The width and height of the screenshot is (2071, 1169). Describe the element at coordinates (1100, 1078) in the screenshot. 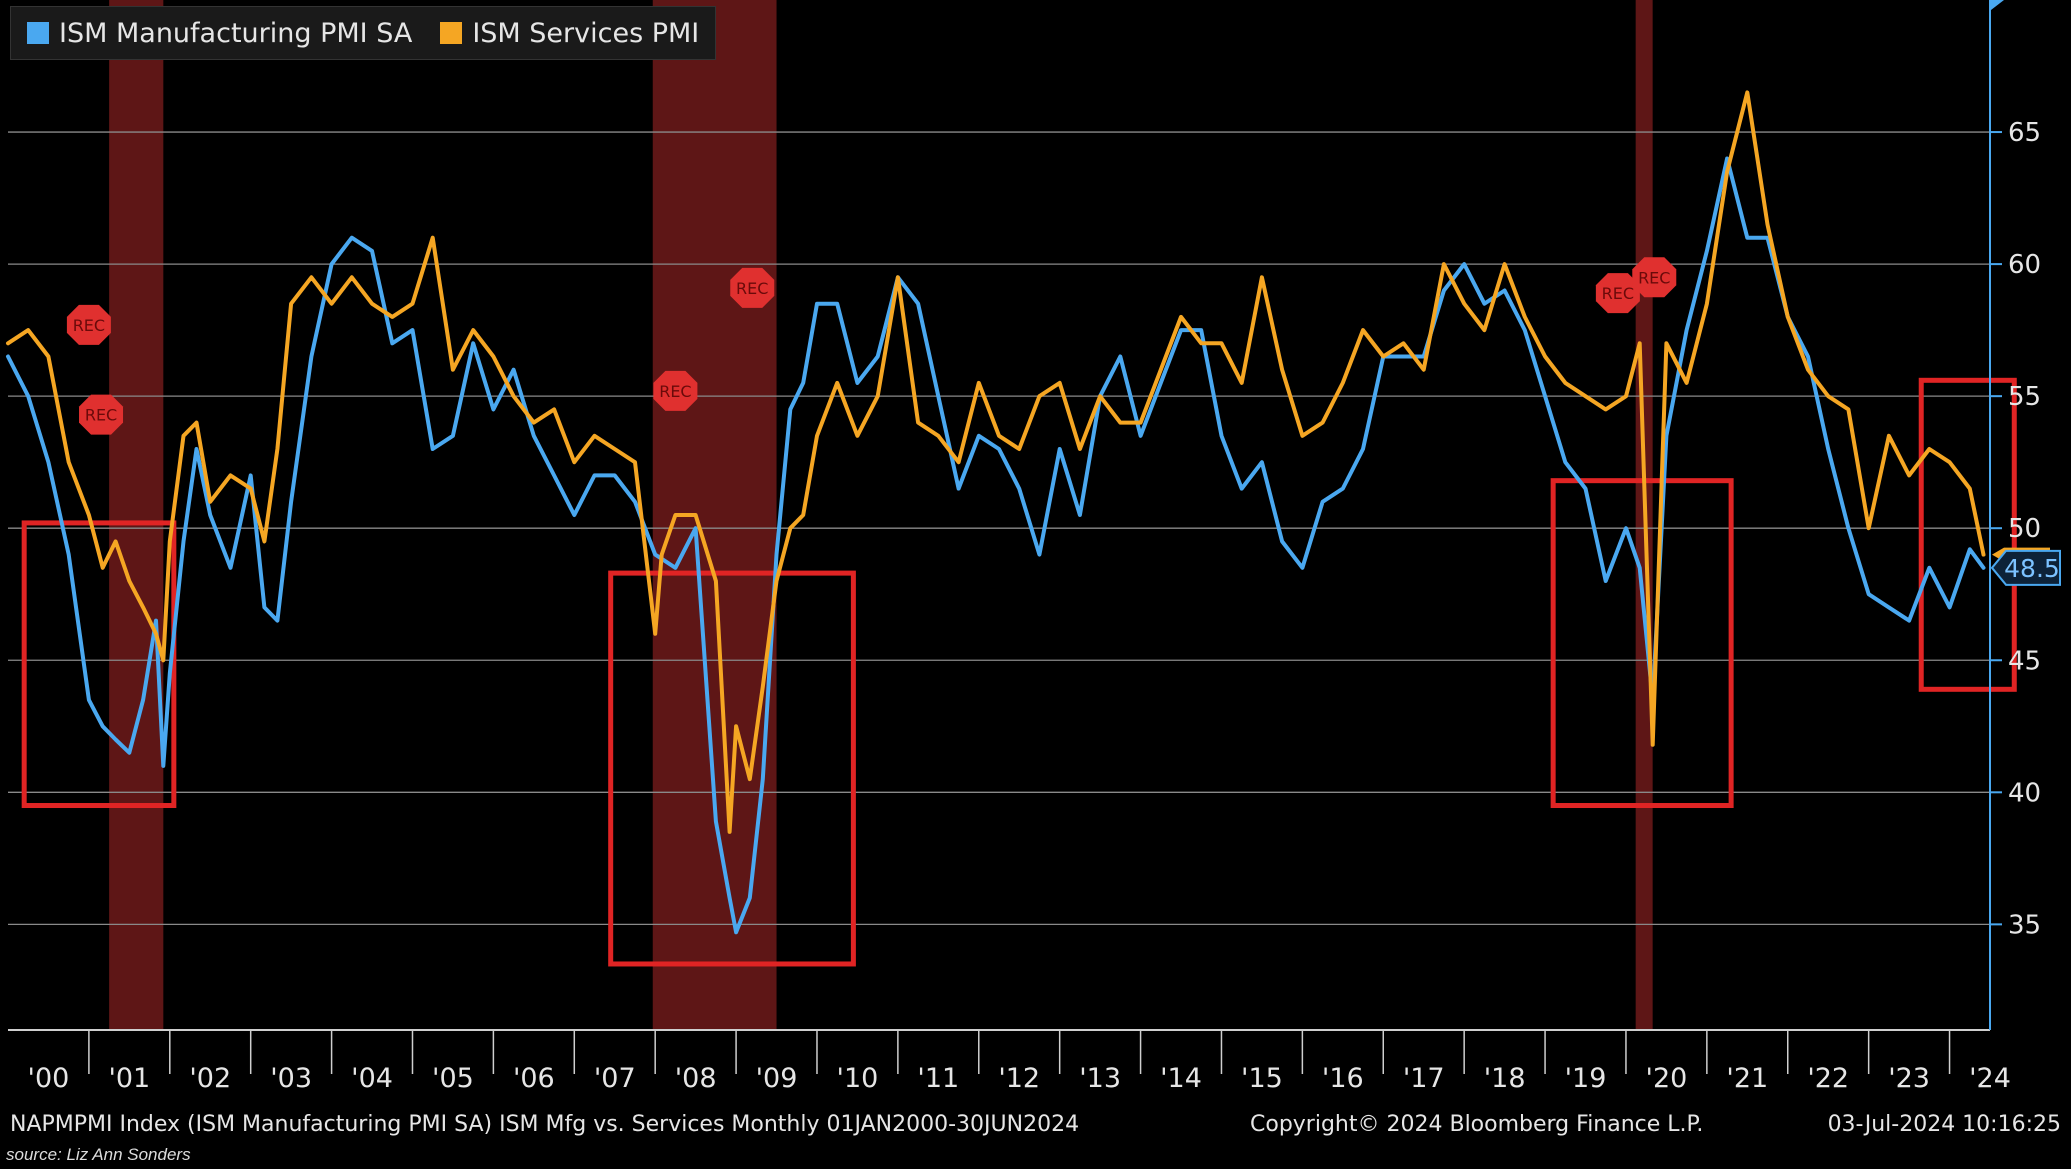

I see `x-tick-label: '13` at that location.